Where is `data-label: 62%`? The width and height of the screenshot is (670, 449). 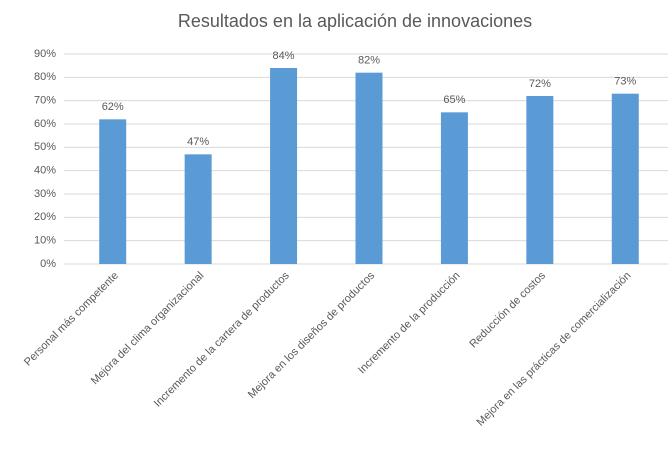 data-label: 62% is located at coordinates (113, 107).